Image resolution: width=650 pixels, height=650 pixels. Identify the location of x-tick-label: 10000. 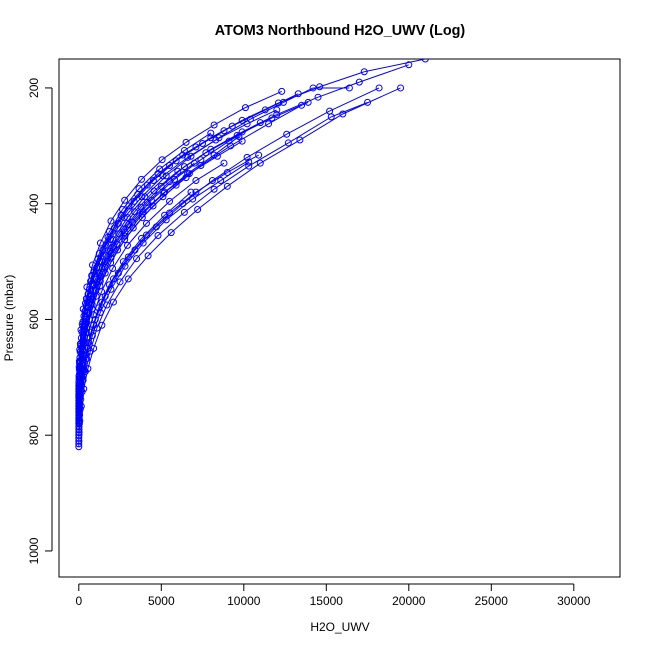
(244, 601).